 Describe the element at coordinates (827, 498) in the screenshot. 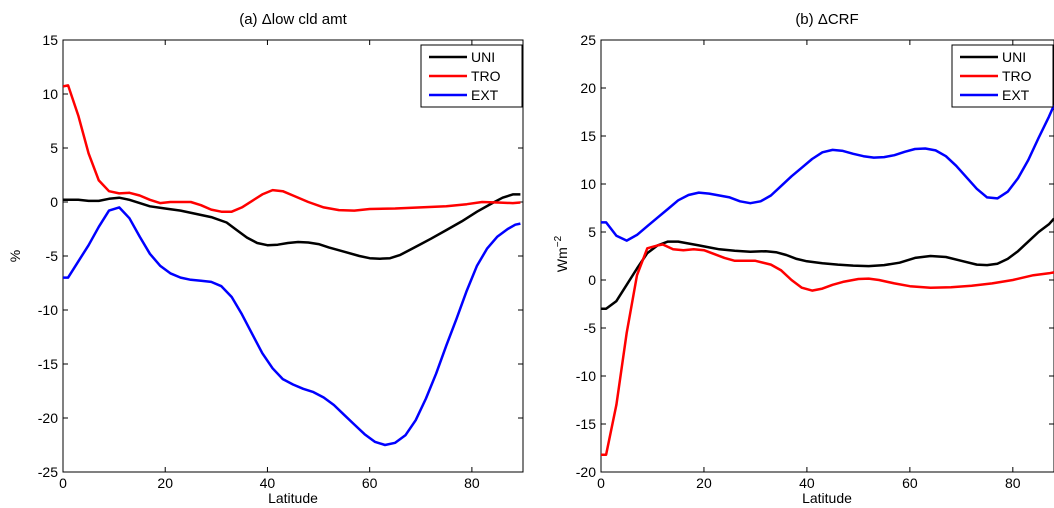

I see `panel-b-xlabel: Latitude` at that location.